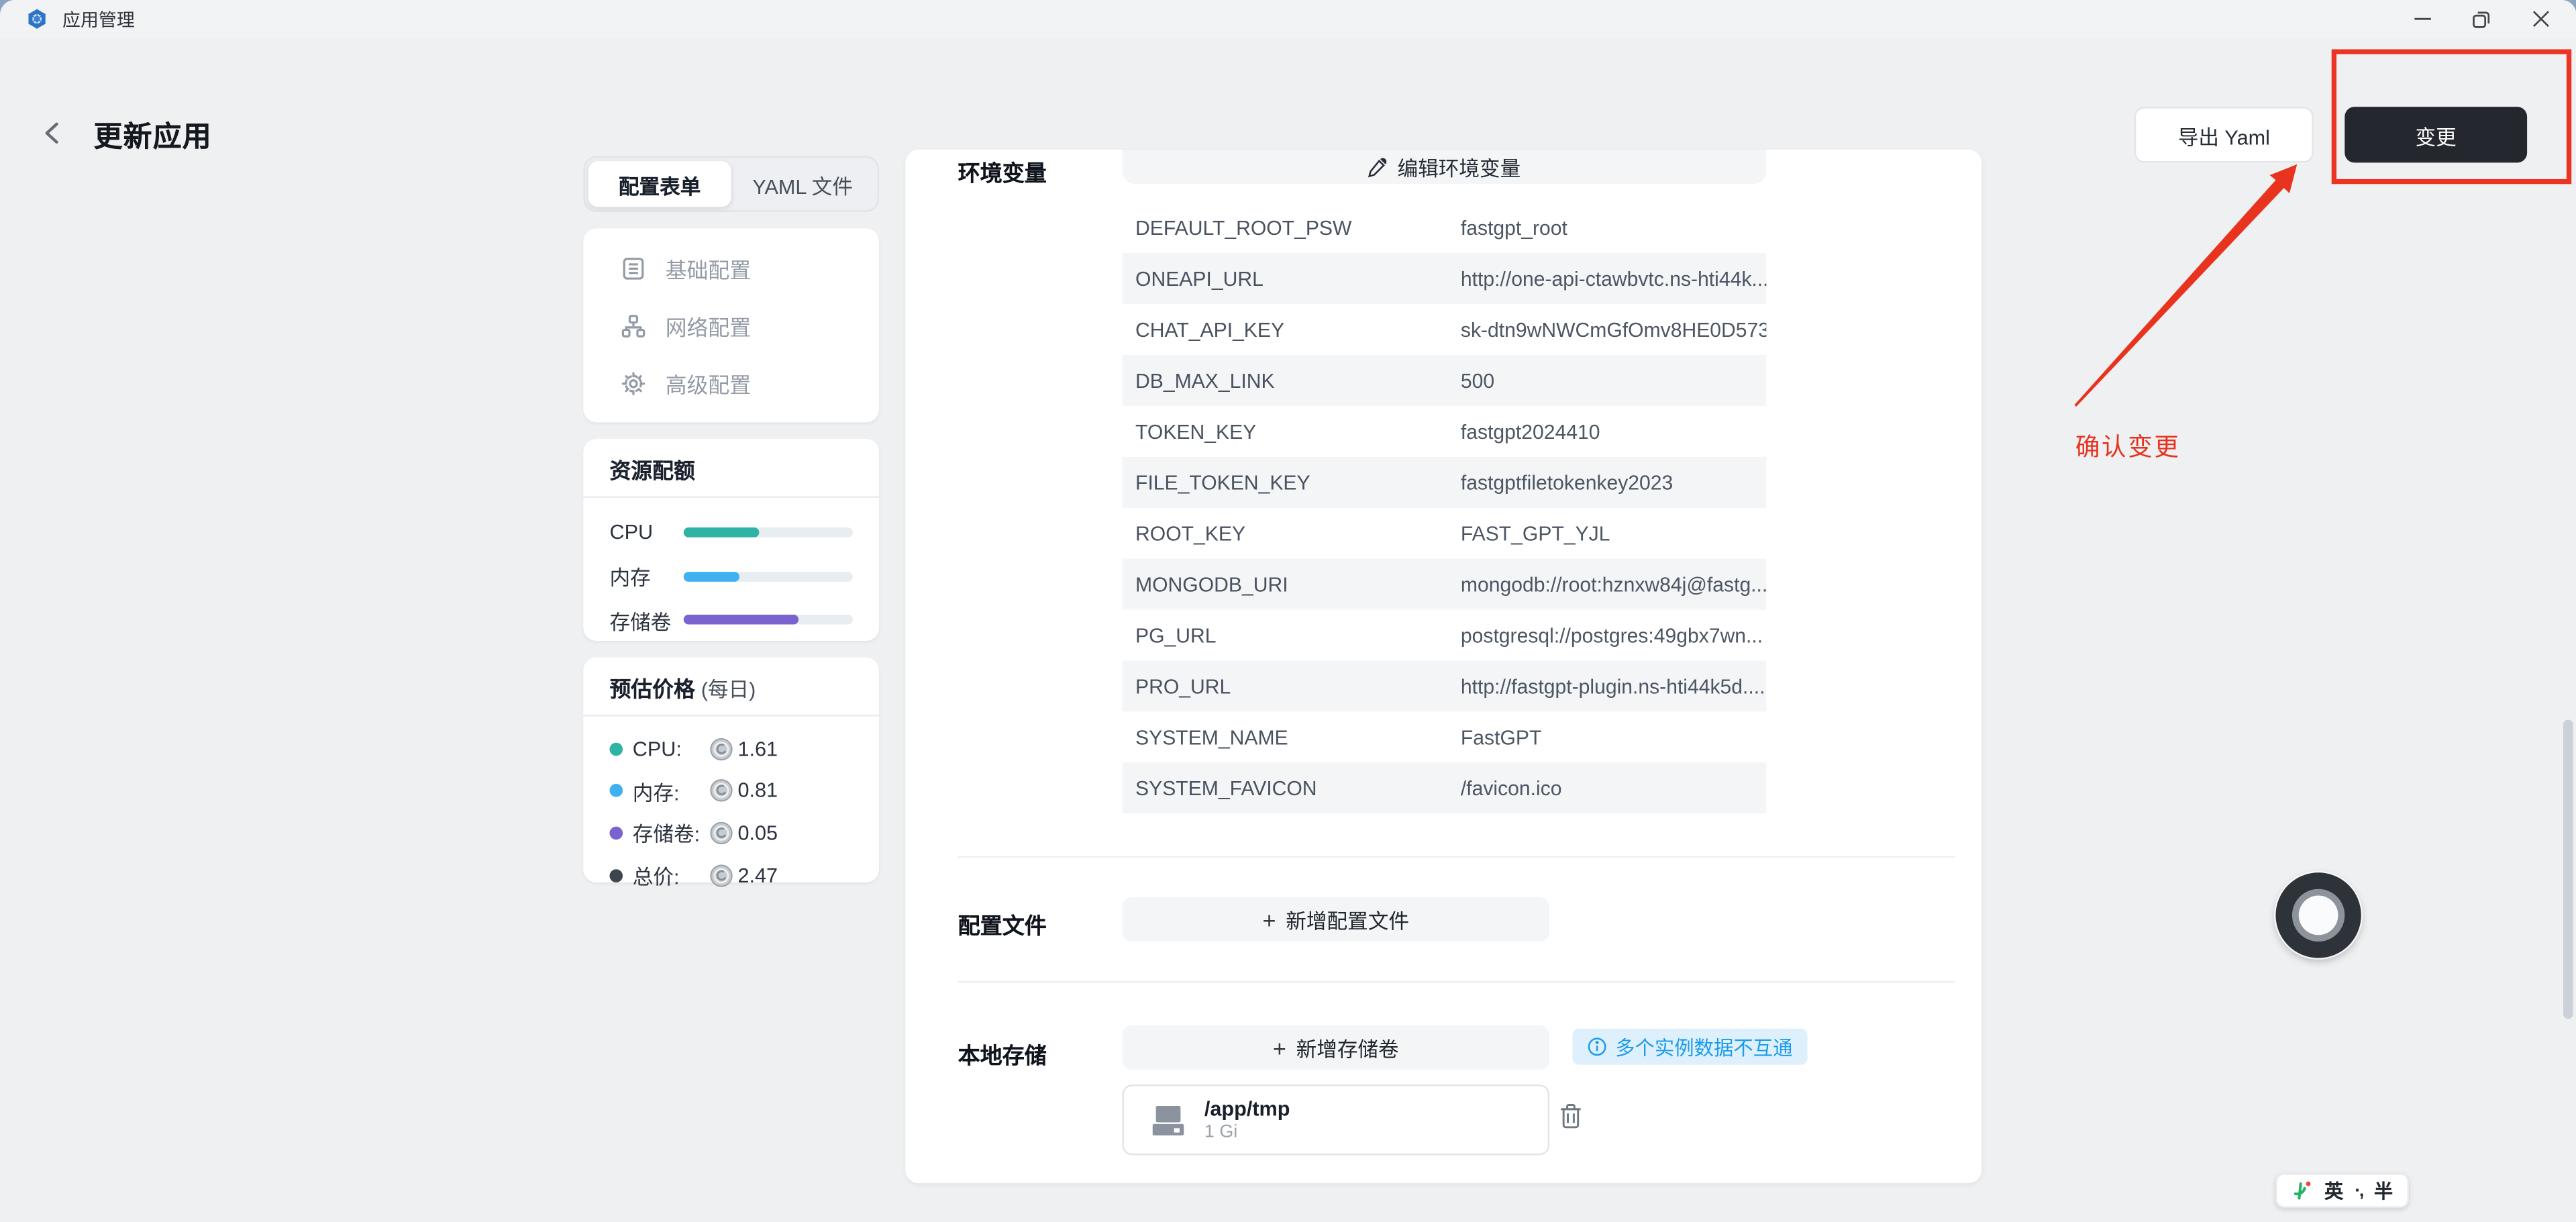 The height and width of the screenshot is (1222, 2576). I want to click on storage-color-dot, so click(616, 833).